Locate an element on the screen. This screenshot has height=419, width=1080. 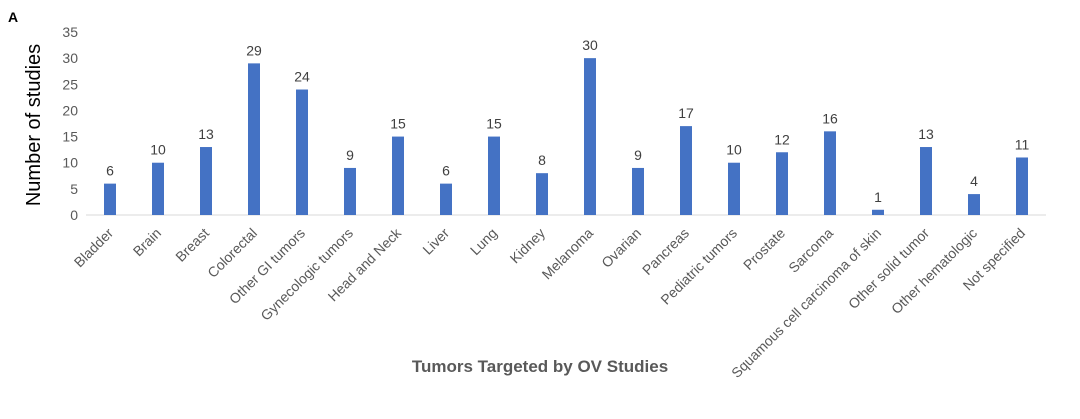
y-tick-label: 35 is located at coordinates (70, 32).